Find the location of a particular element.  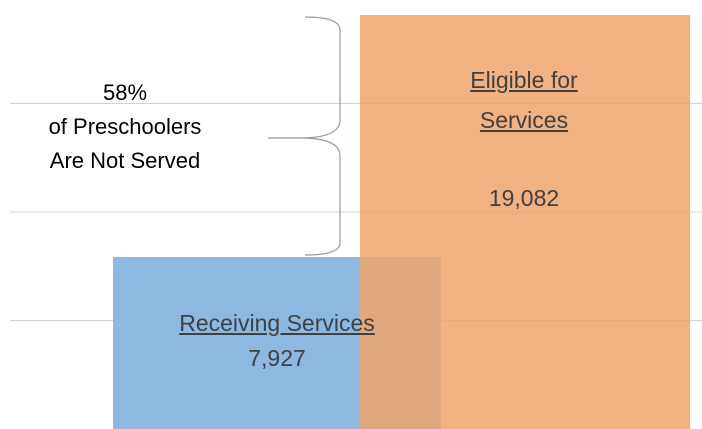

value-label: 7,927 is located at coordinates (277, 358).